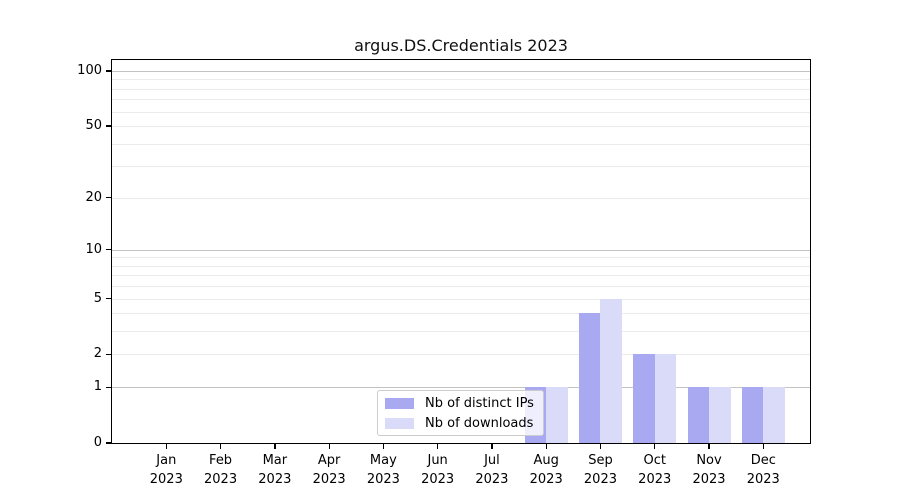  I want to click on x-tick-mark-jul, so click(492, 446).